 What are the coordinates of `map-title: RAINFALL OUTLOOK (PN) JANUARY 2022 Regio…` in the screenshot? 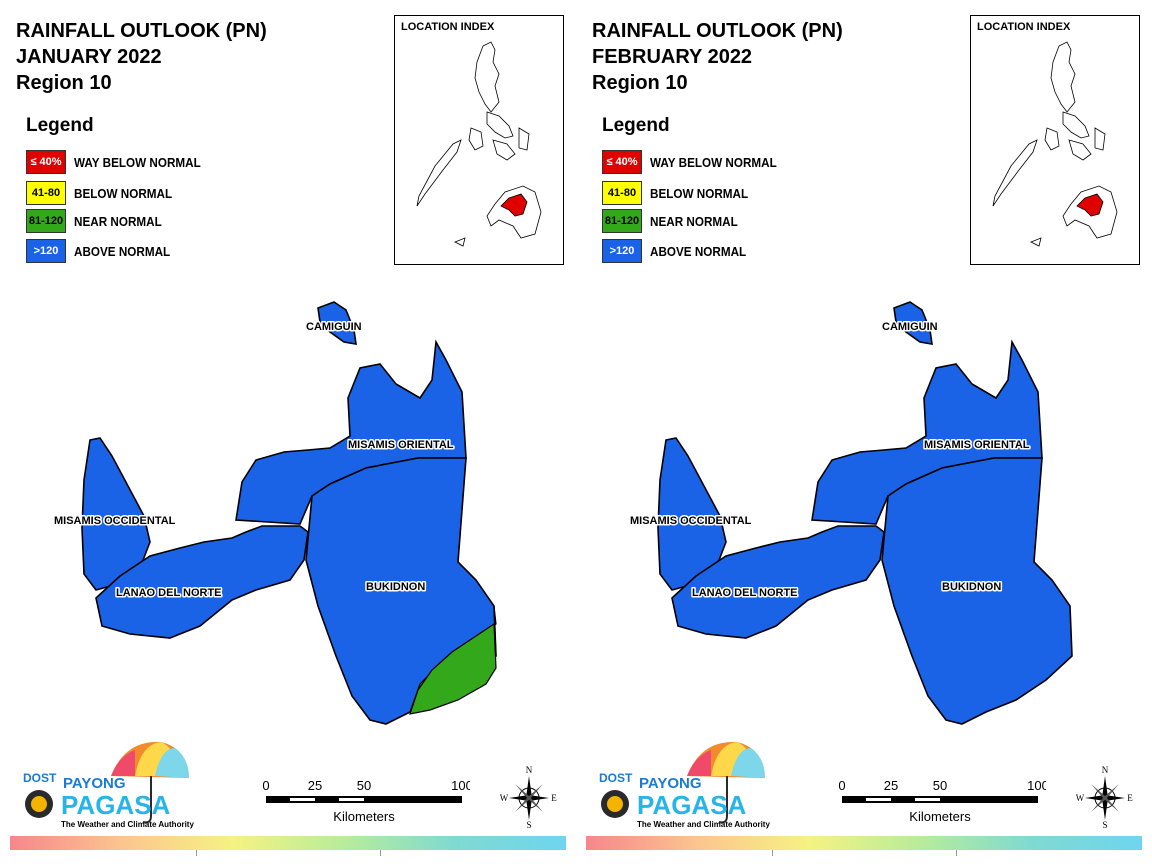 It's located at (141, 57).